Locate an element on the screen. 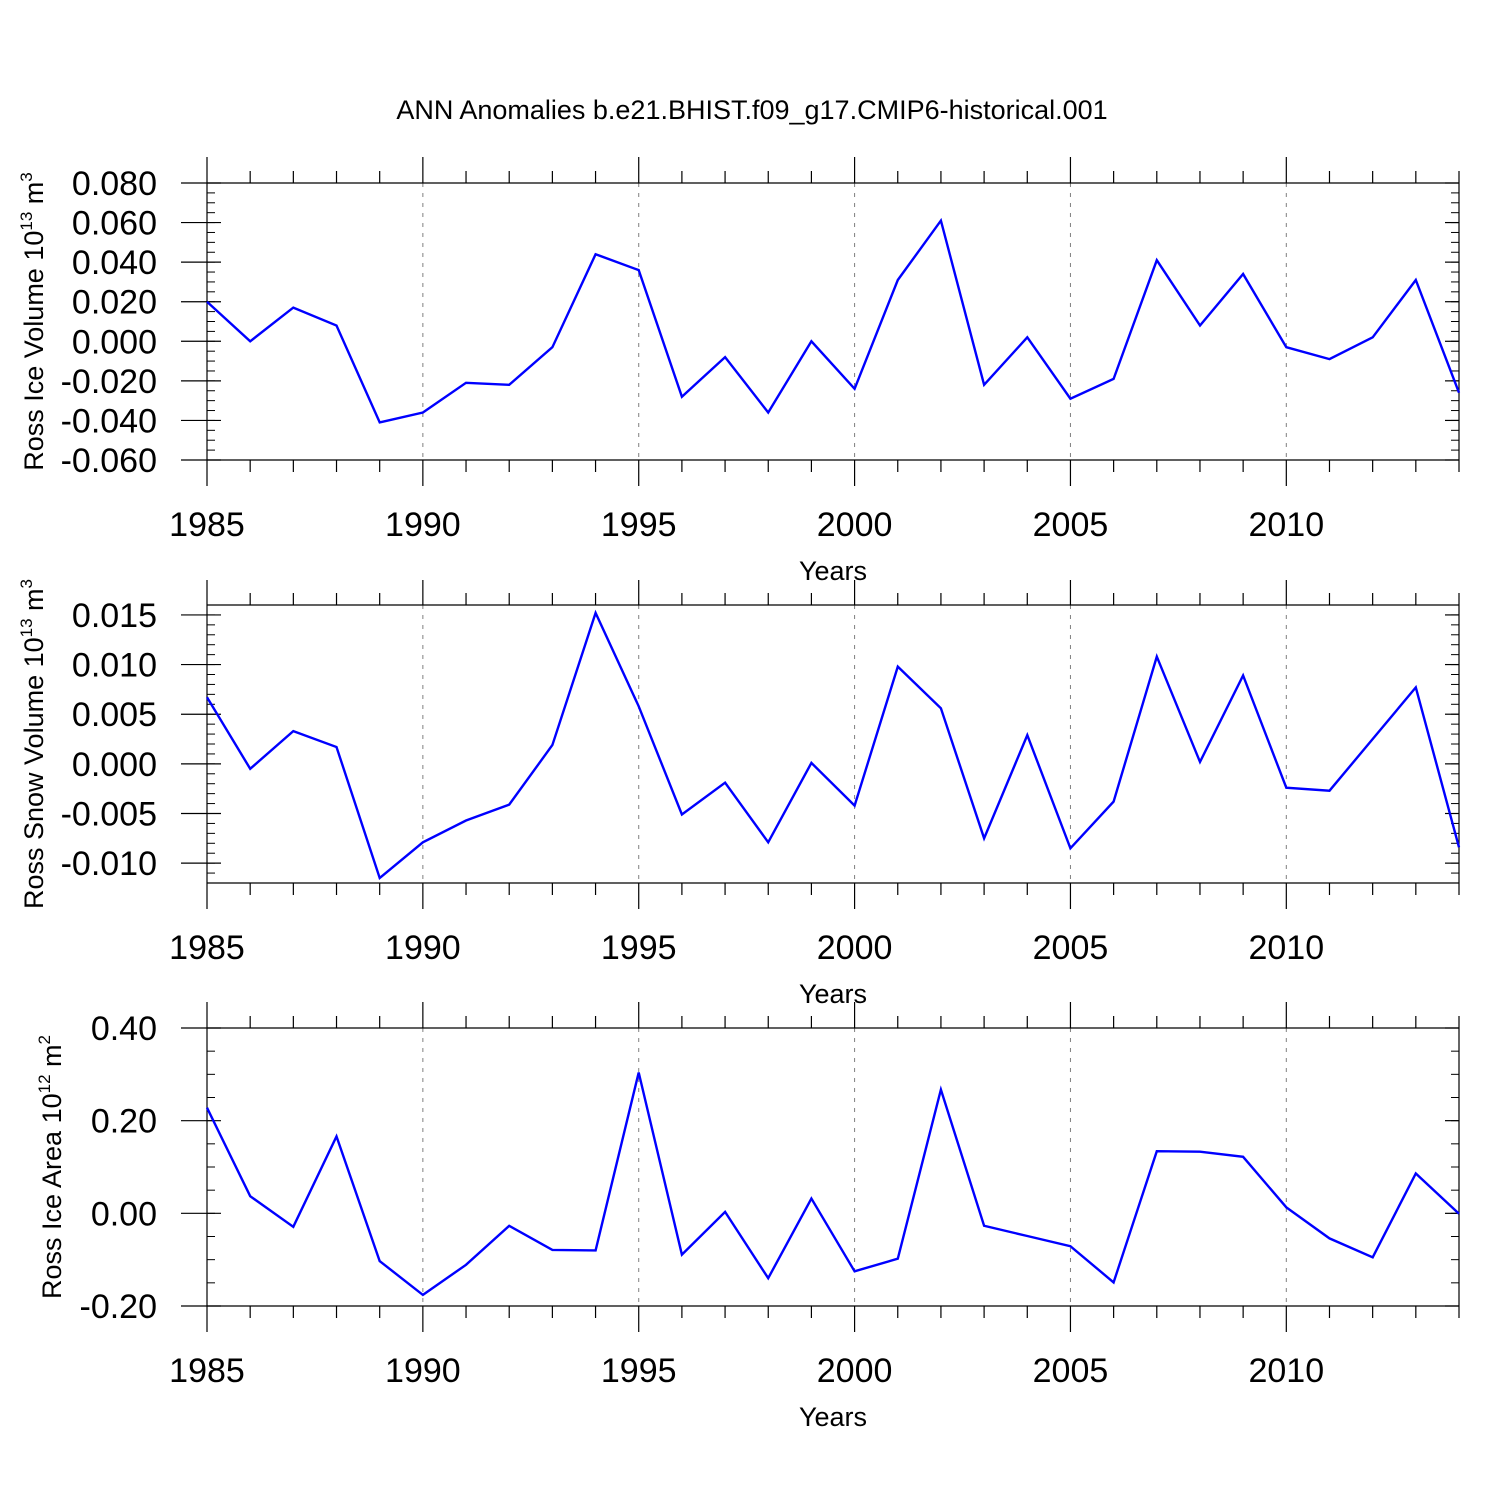 This screenshot has height=1505, width=1500. y-tick-label: 0.020 is located at coordinates (114, 303).